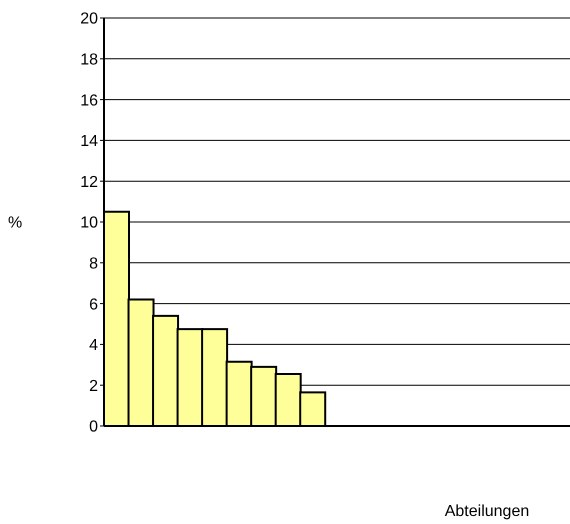 Image resolution: width=570 pixels, height=524 pixels. I want to click on y-axis-title: %, so click(15, 223).